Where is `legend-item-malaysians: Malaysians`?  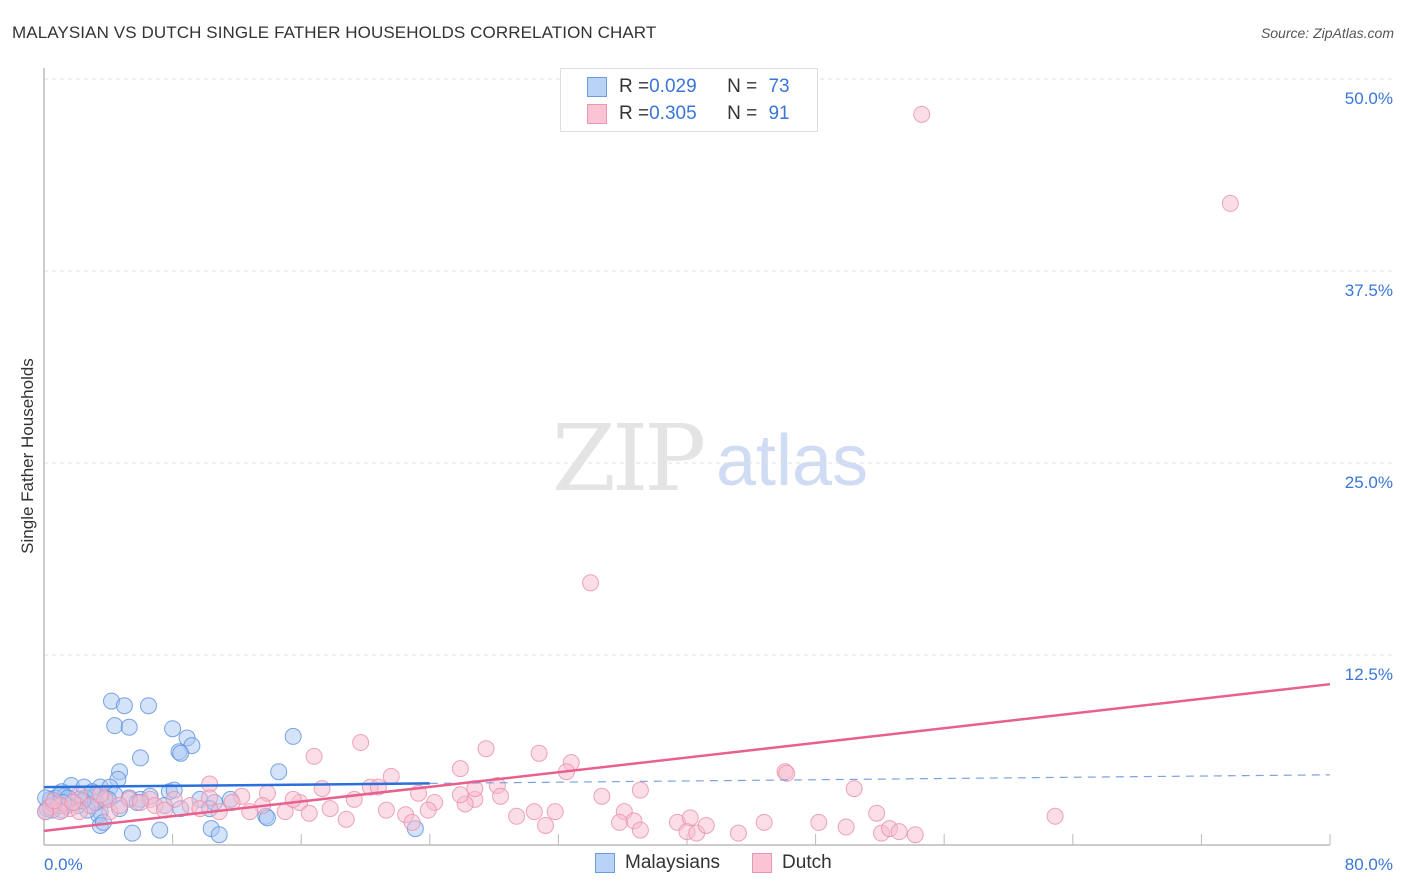 legend-item-malaysians: Malaysians is located at coordinates (657, 863).